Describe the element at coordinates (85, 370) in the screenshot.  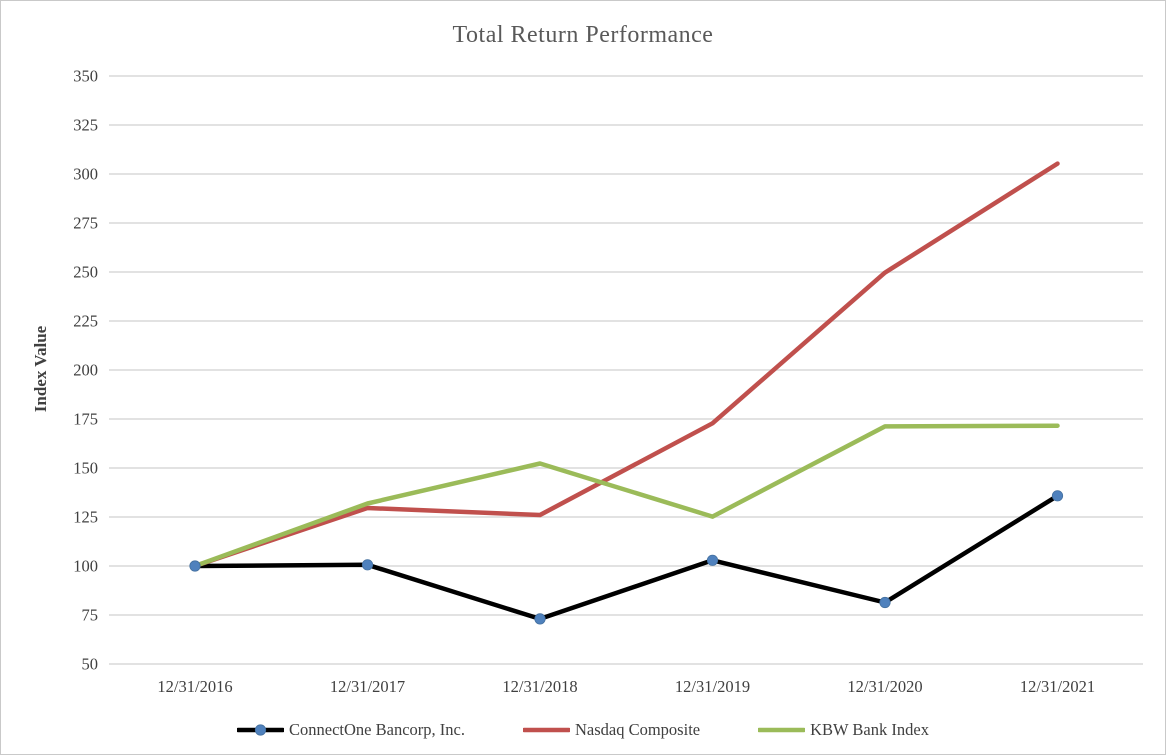
I see `y-tick-label: 200` at that location.